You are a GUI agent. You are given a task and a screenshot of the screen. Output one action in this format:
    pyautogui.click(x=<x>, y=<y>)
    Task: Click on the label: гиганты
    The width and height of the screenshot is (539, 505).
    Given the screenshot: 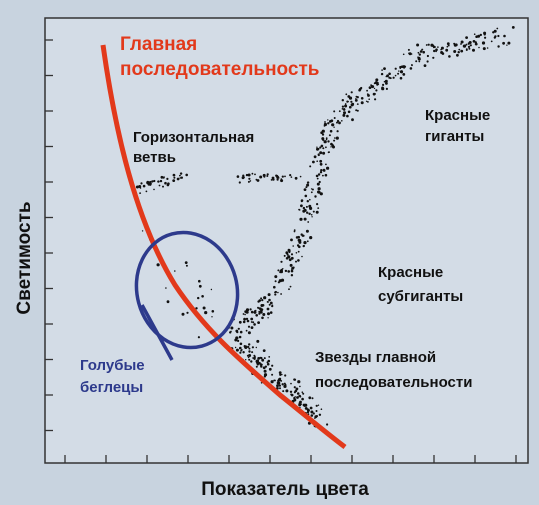 What is the action you would take?
    pyautogui.click(x=454, y=136)
    